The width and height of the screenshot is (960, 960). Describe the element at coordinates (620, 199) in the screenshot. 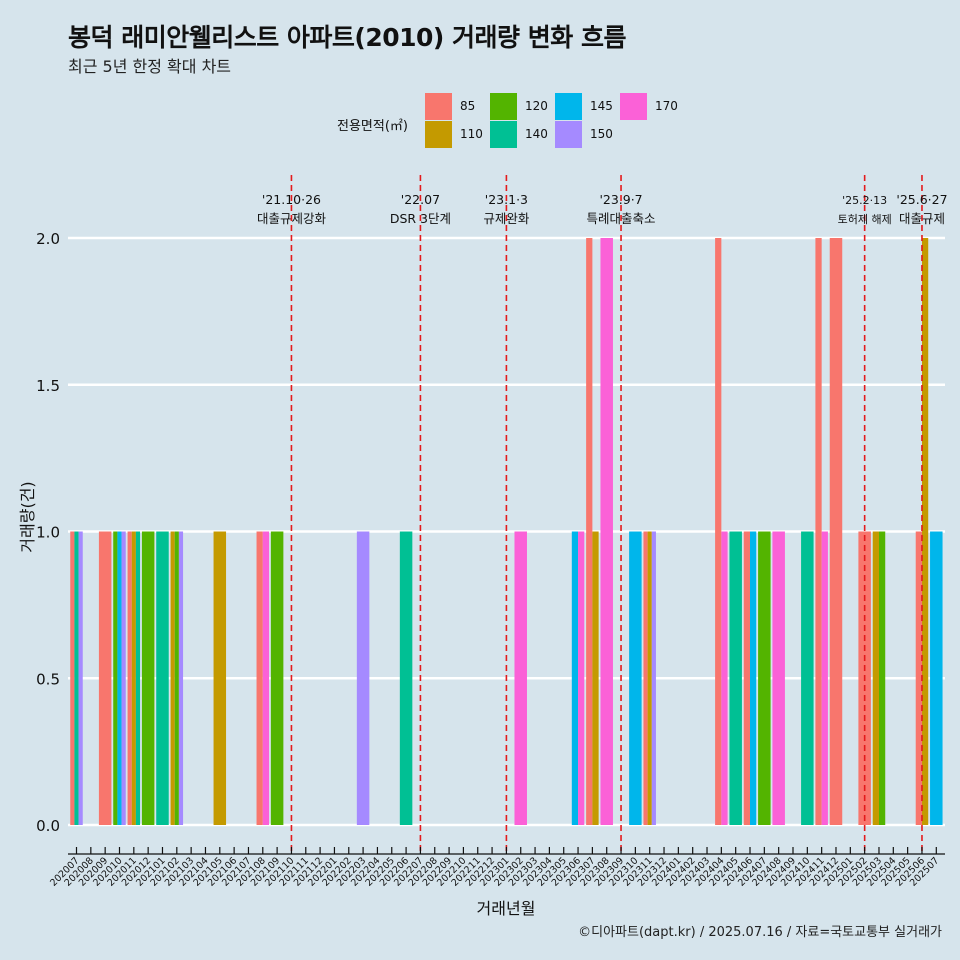

I see `event-date-label: '23.9·7` at that location.